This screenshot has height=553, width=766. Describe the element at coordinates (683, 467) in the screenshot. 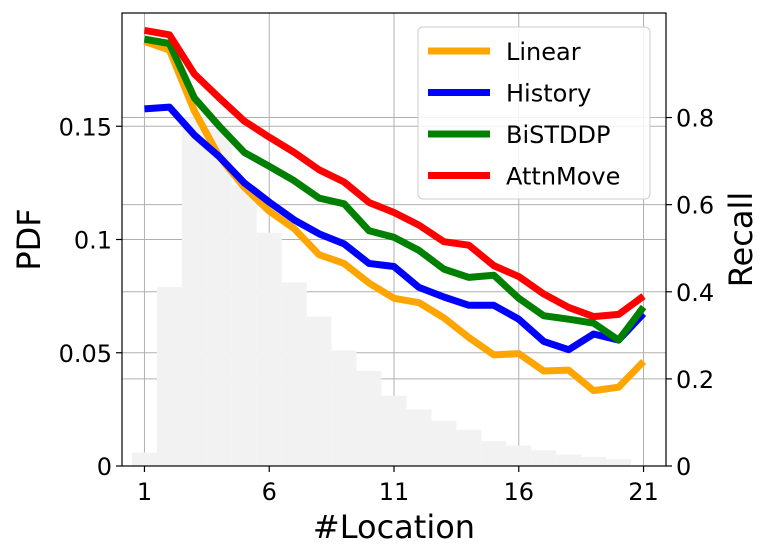

I see `right-y-tick-label: 0` at that location.